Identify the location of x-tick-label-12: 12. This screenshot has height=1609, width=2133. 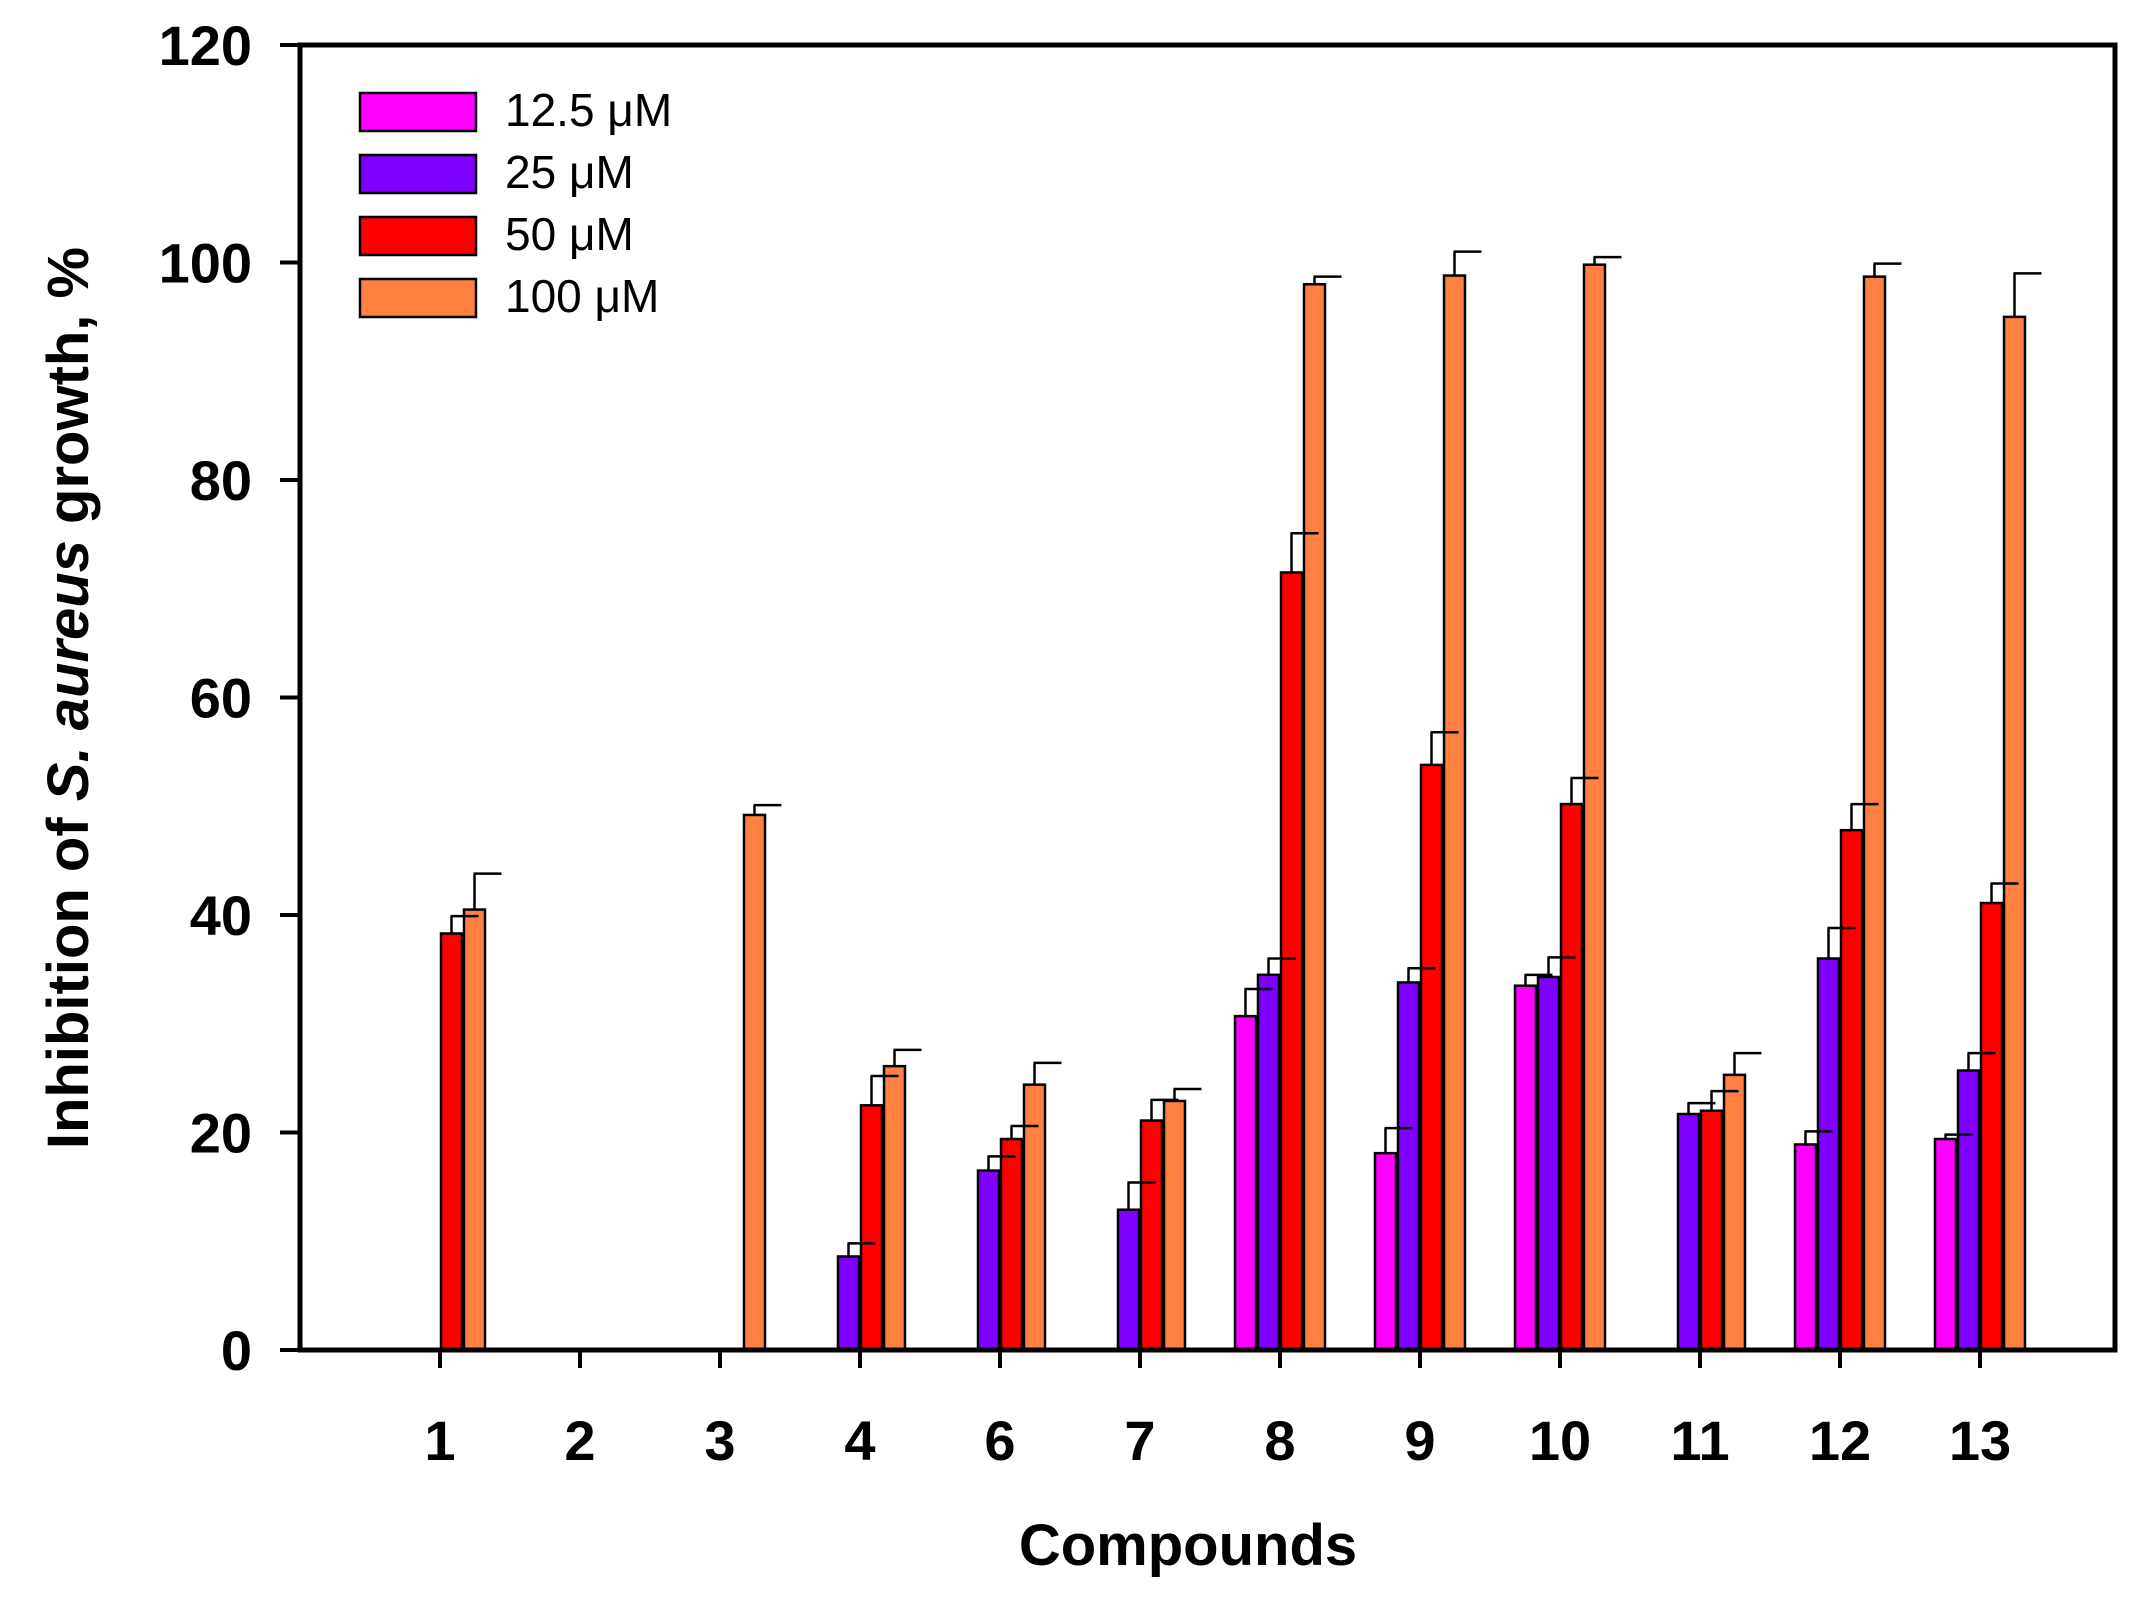
(1840, 1440).